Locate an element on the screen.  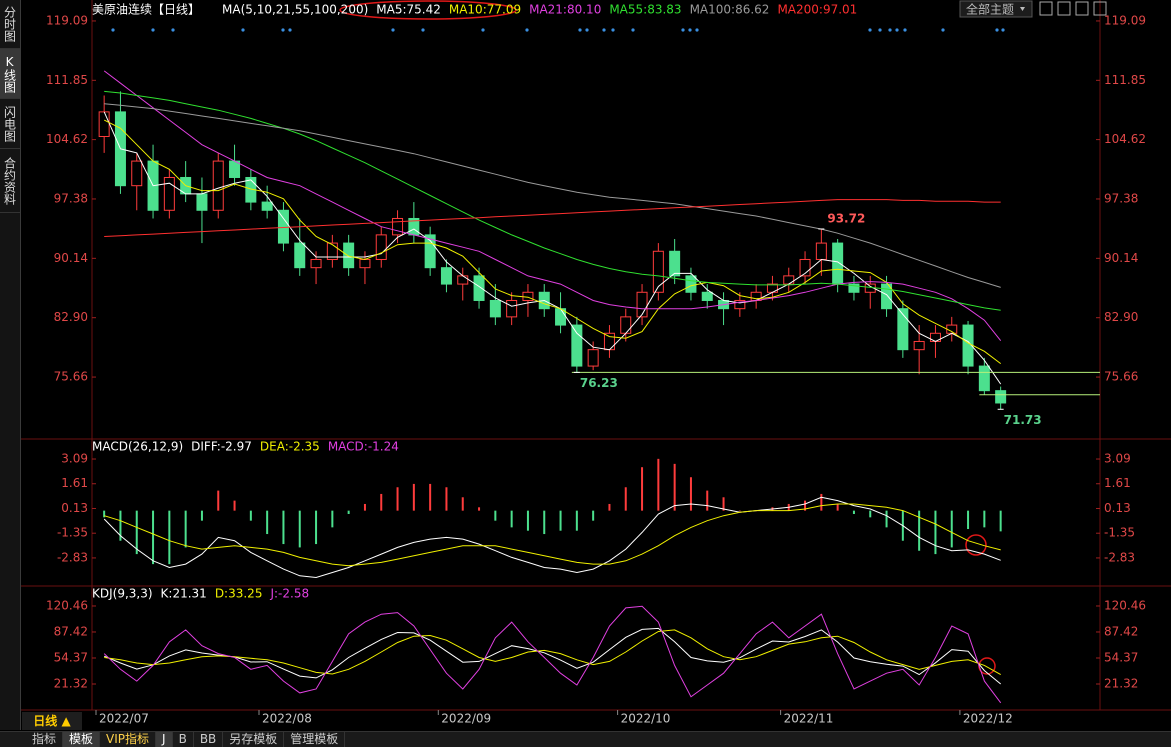
y-tick-label: 3.09 is located at coordinates (74, 459).